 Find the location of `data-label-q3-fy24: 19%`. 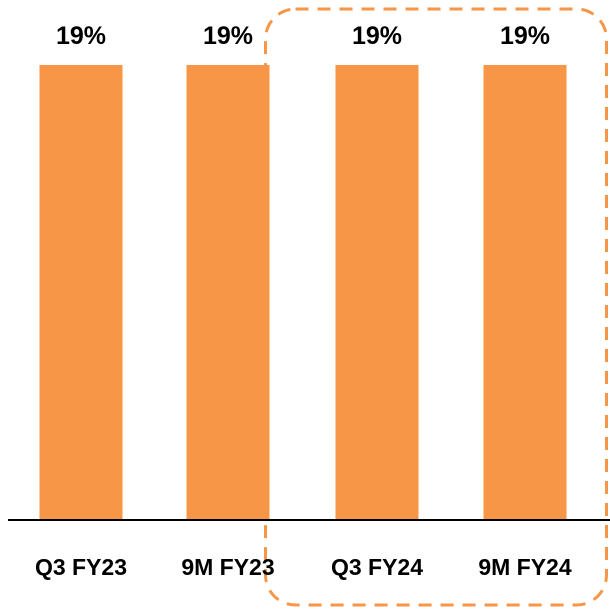

data-label-q3-fy24: 19% is located at coordinates (377, 36).